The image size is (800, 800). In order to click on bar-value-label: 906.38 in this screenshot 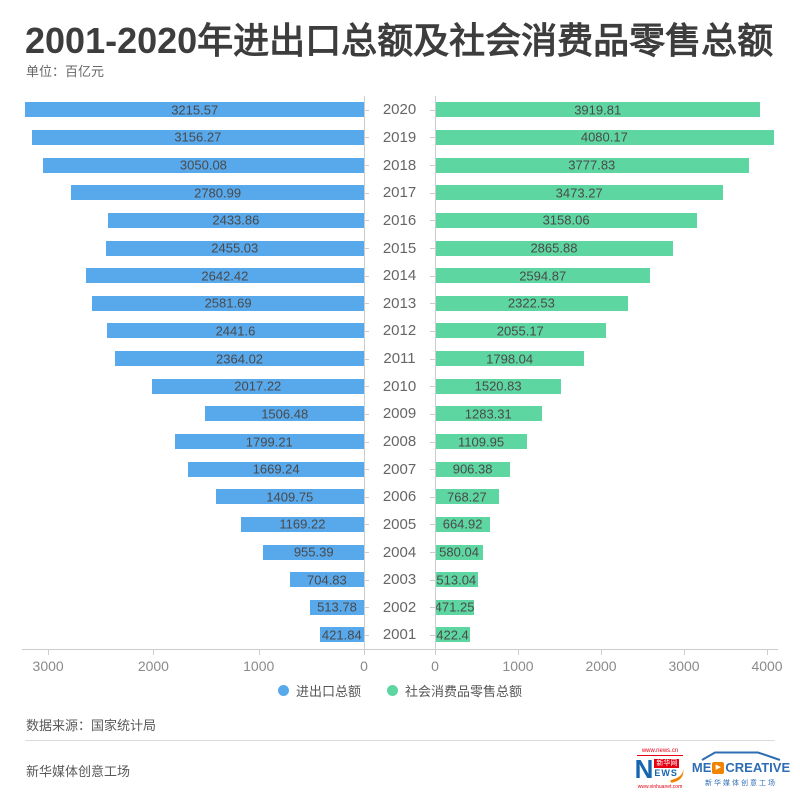, I will do `click(472, 469)`.